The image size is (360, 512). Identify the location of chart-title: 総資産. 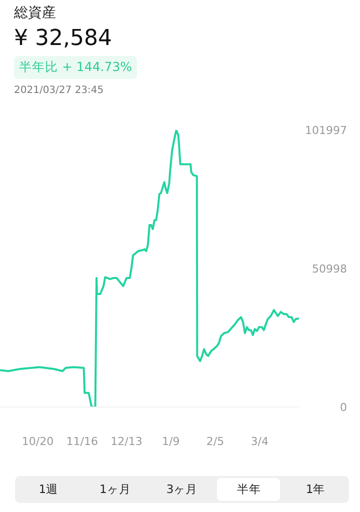
(35, 13).